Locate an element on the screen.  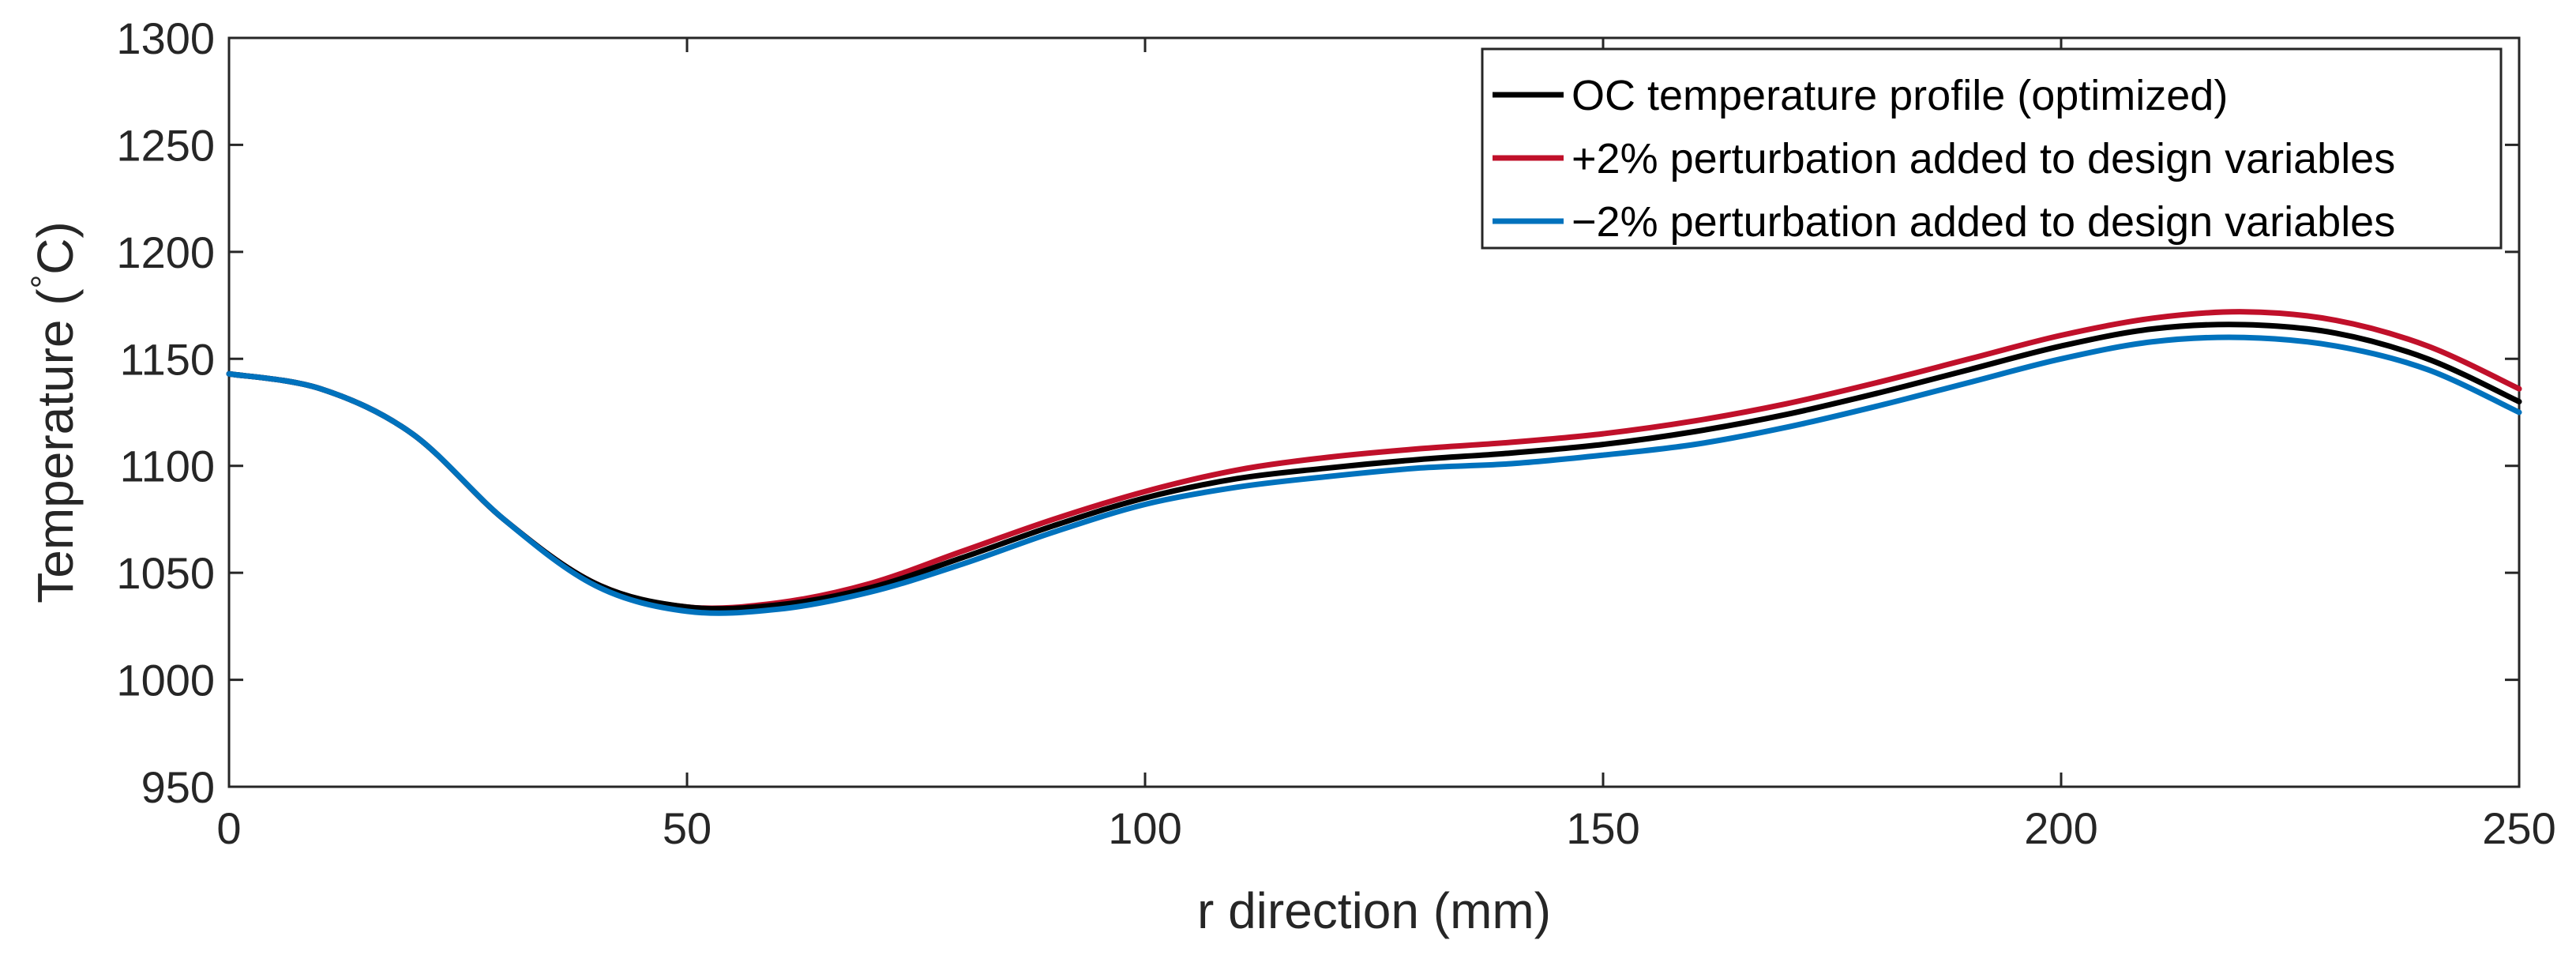
legend-box is located at coordinates (1992, 148).